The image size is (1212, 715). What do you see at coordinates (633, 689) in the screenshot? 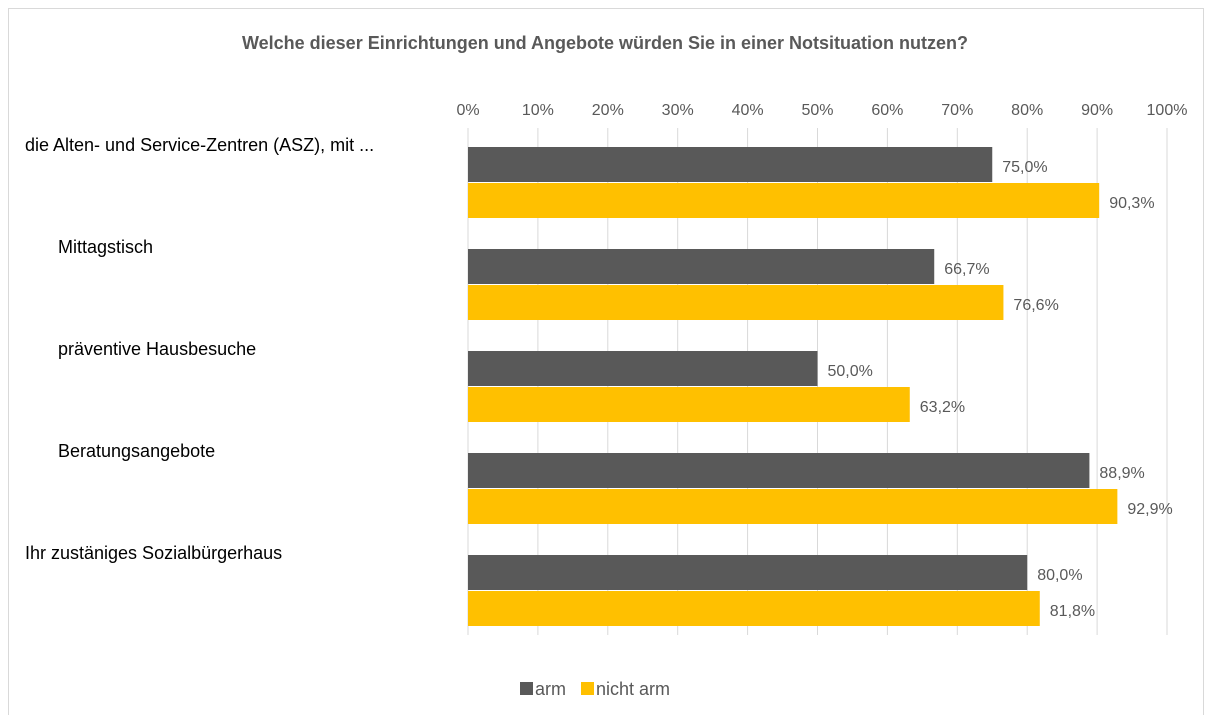
I see `legend-label: nicht arm` at bounding box center [633, 689].